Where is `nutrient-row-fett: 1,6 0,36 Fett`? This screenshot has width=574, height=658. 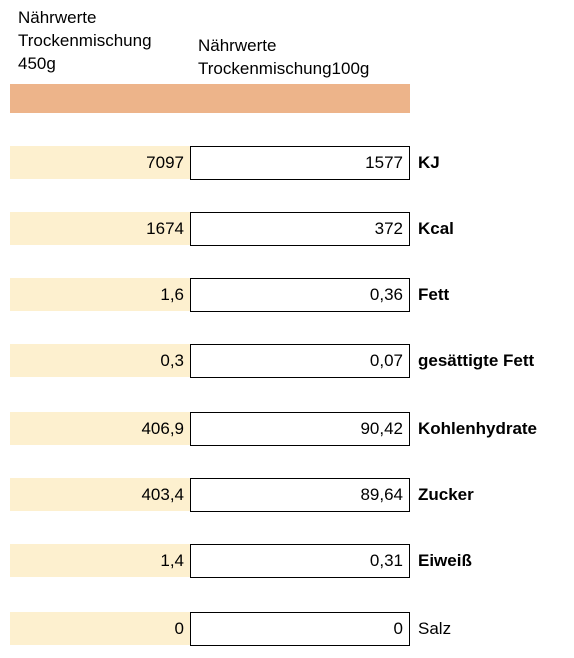 nutrient-row-fett: 1,6 0,36 Fett is located at coordinates (287, 295).